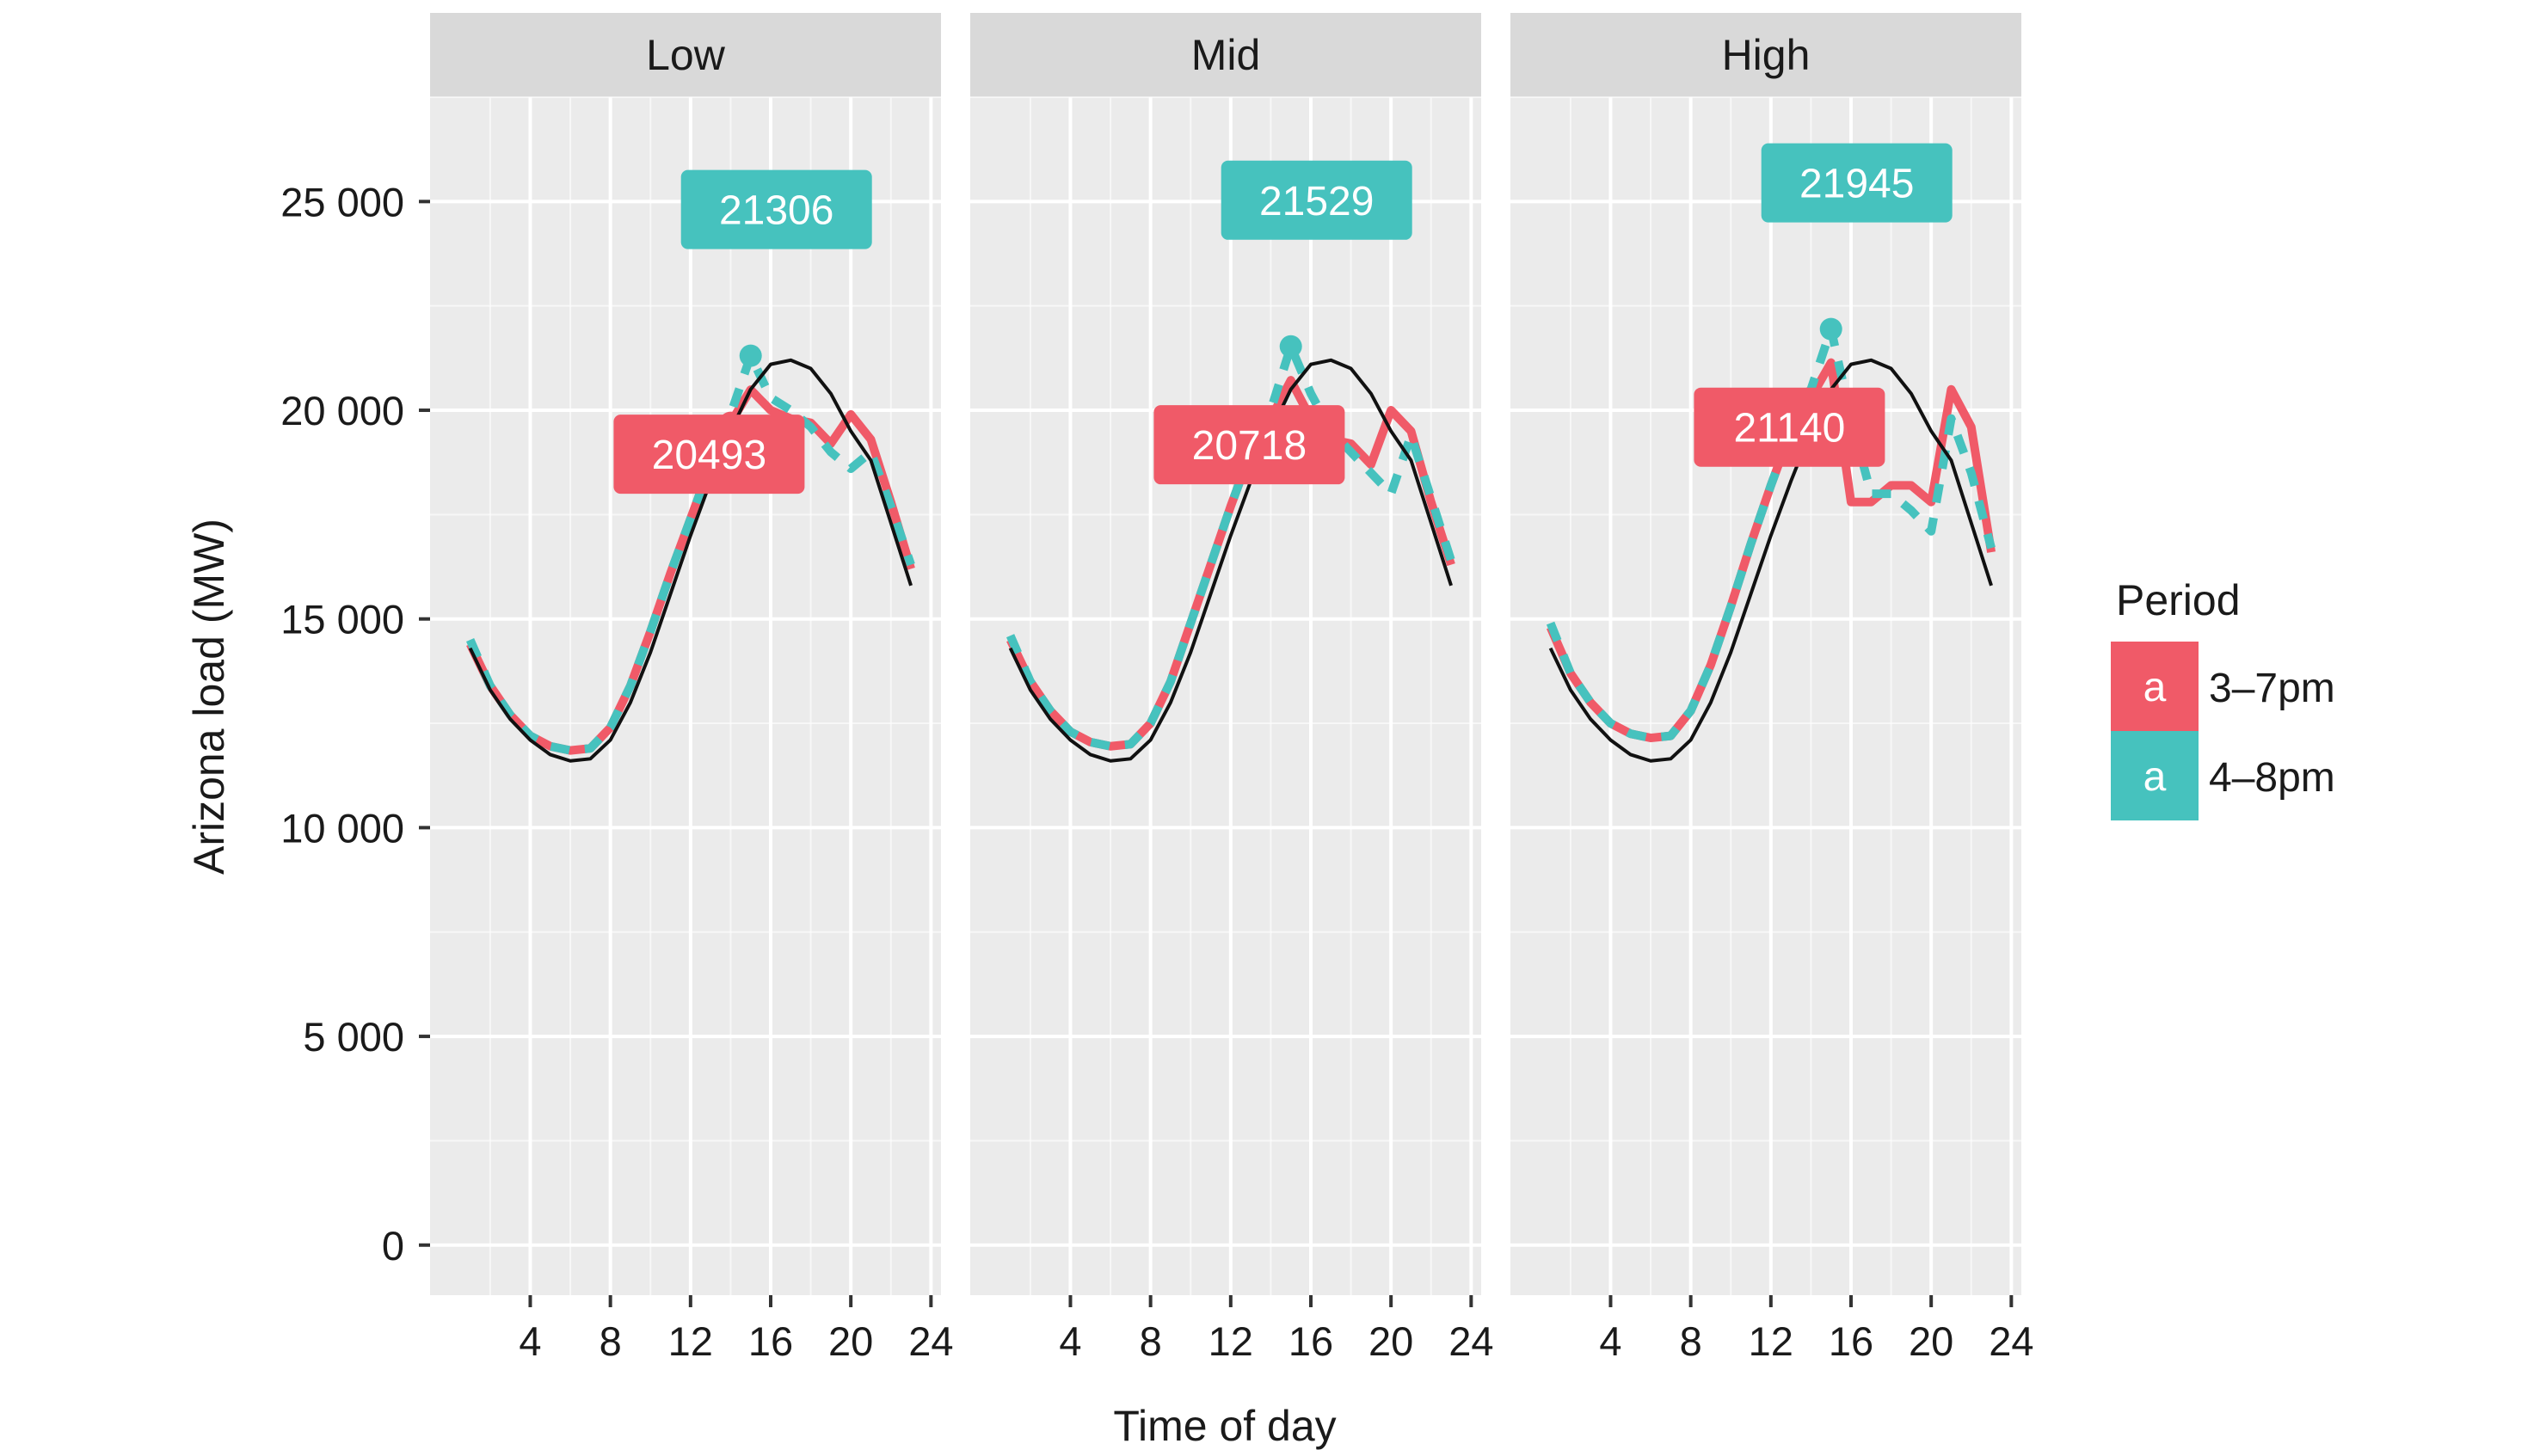 This screenshot has width=2540, height=1456. I want to click on facet-strip-label: Mid, so click(1226, 55).